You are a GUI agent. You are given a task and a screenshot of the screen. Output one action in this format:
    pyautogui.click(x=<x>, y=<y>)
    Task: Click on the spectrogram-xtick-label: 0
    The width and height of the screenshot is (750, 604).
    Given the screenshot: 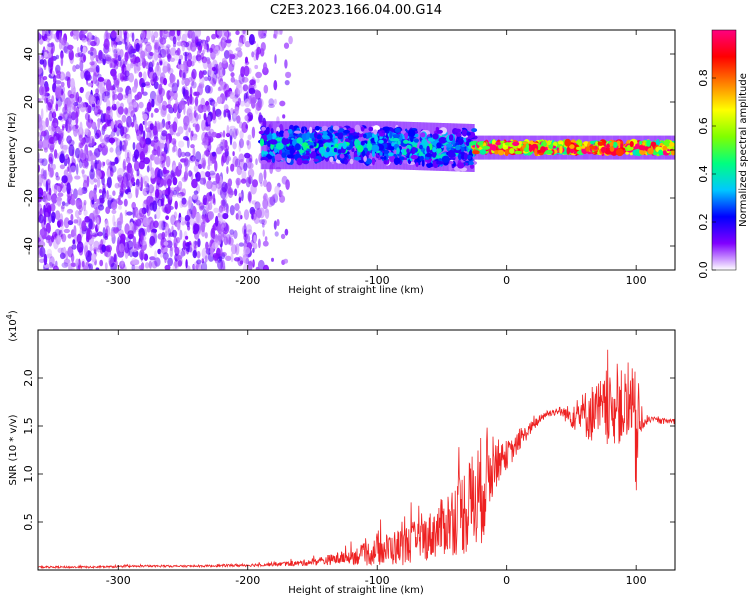 What is the action you would take?
    pyautogui.click(x=506, y=280)
    